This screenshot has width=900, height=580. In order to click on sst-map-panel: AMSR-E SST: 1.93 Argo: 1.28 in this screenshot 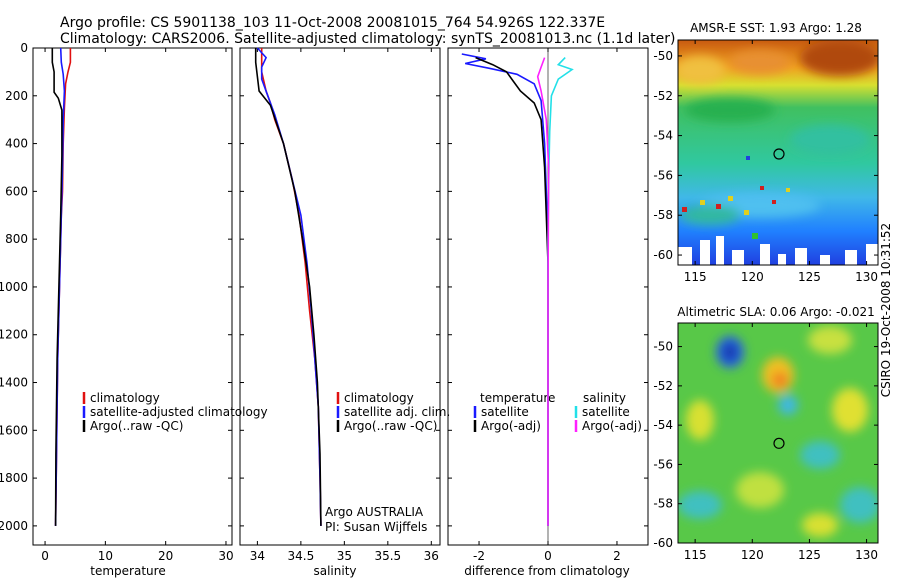, I will do `click(766, 152)`.